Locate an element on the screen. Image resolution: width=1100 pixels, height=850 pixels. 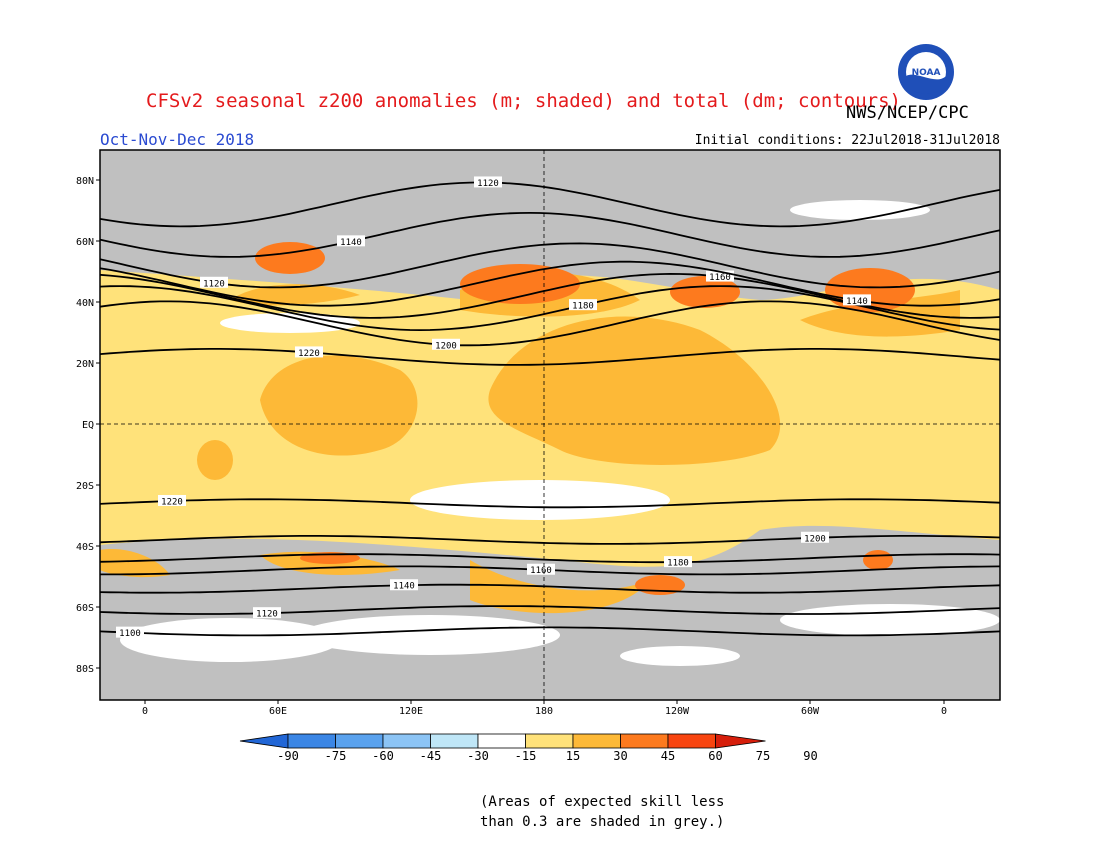
legend-label: -90 is located at coordinates (288, 756).